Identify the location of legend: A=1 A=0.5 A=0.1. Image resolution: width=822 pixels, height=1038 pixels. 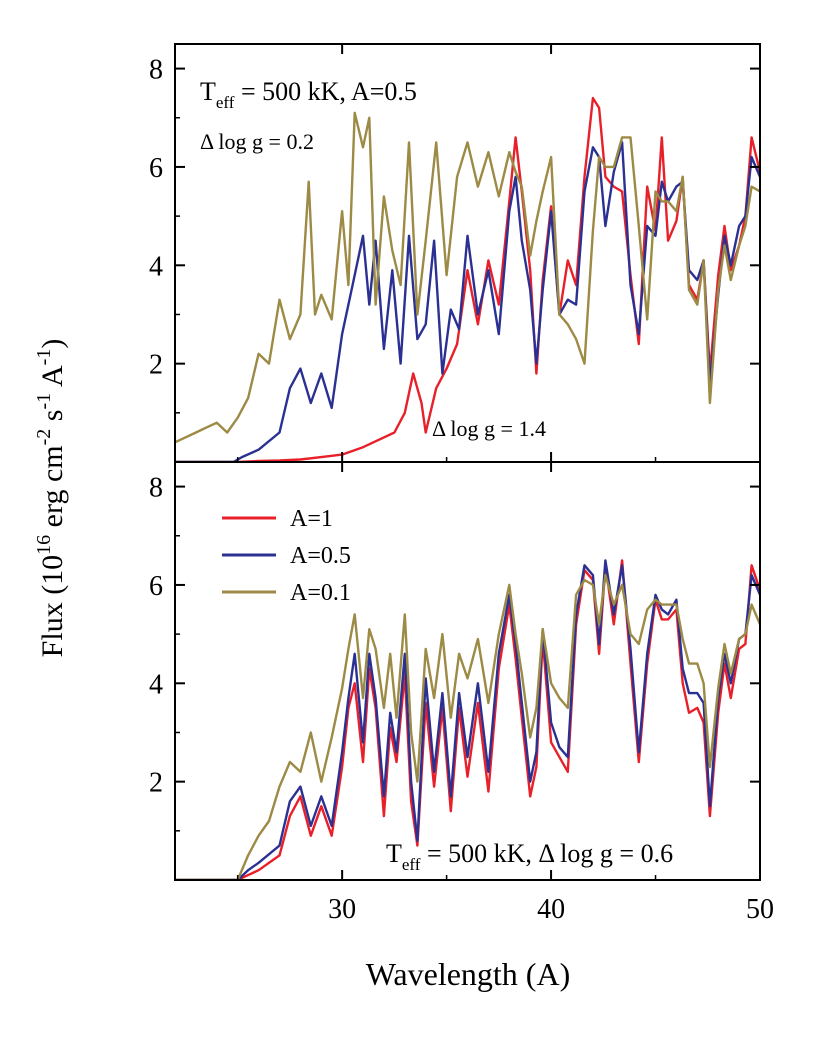
(286, 556).